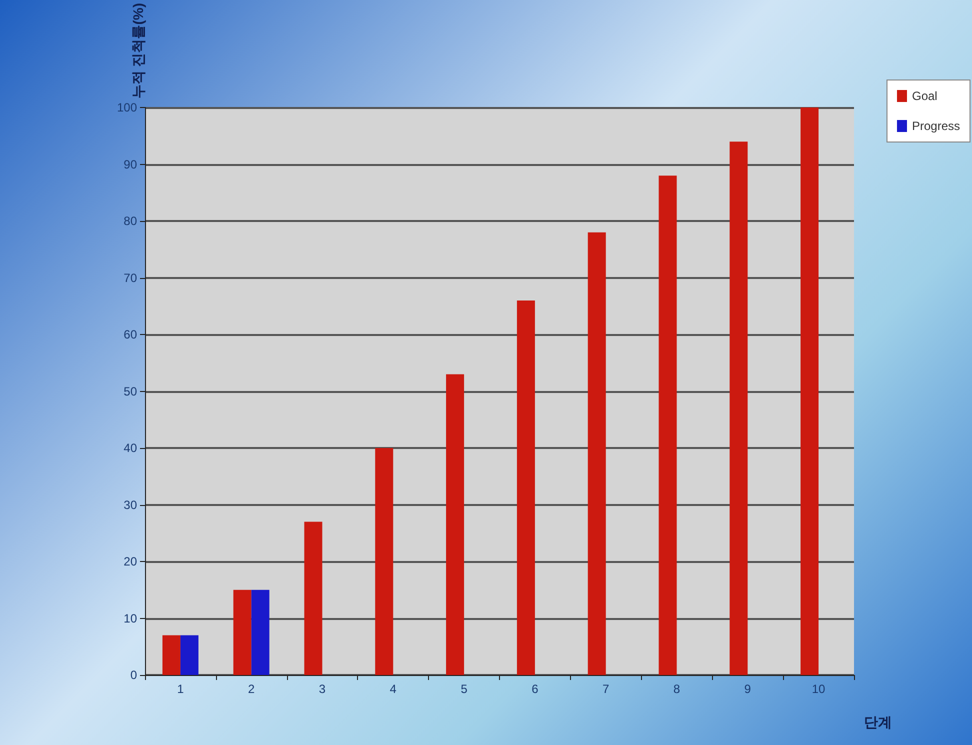 Image resolution: width=972 pixels, height=745 pixels. What do you see at coordinates (131, 391) in the screenshot?
I see `y-tick-label: 50` at bounding box center [131, 391].